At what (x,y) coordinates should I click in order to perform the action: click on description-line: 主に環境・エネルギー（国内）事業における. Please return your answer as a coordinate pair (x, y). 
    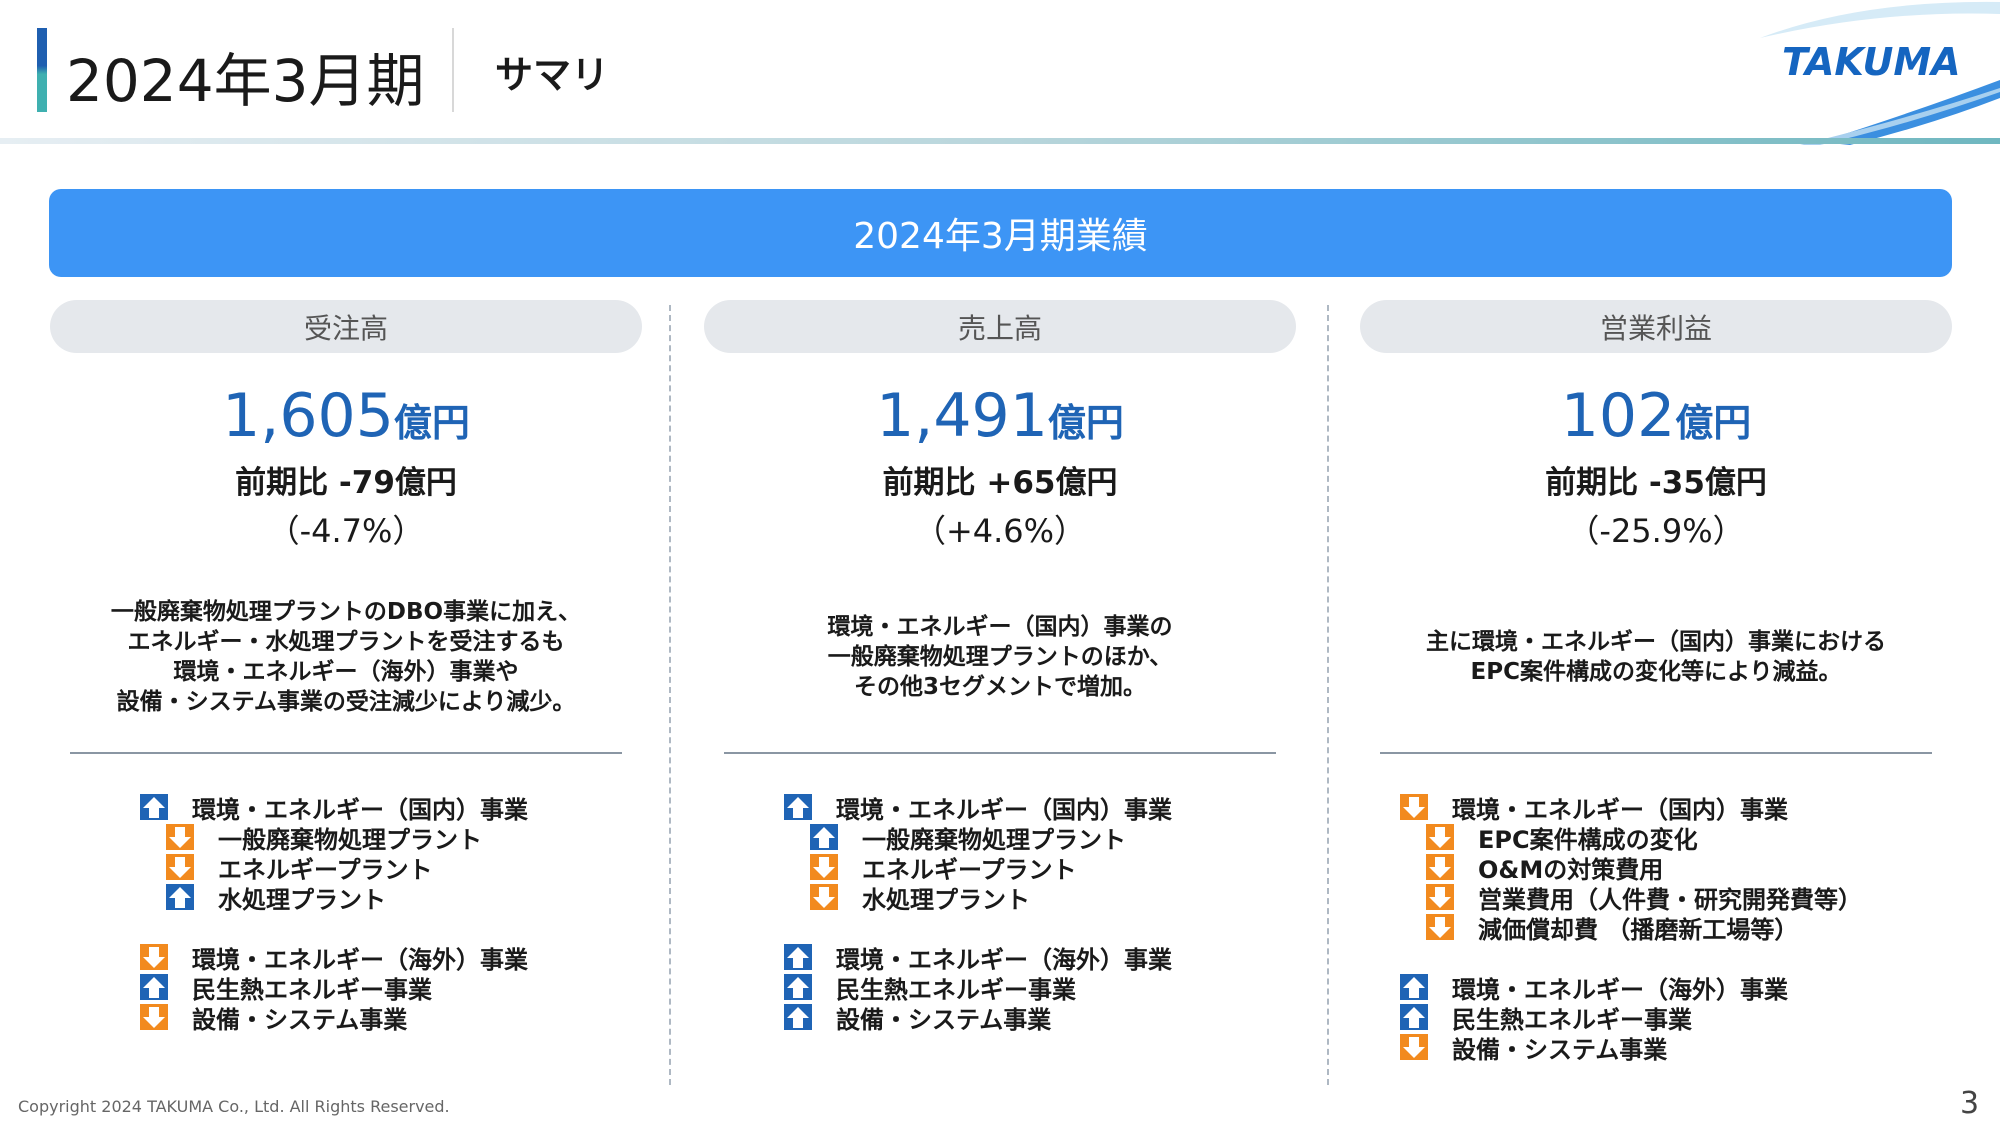
    Looking at the image, I should click on (1656, 642).